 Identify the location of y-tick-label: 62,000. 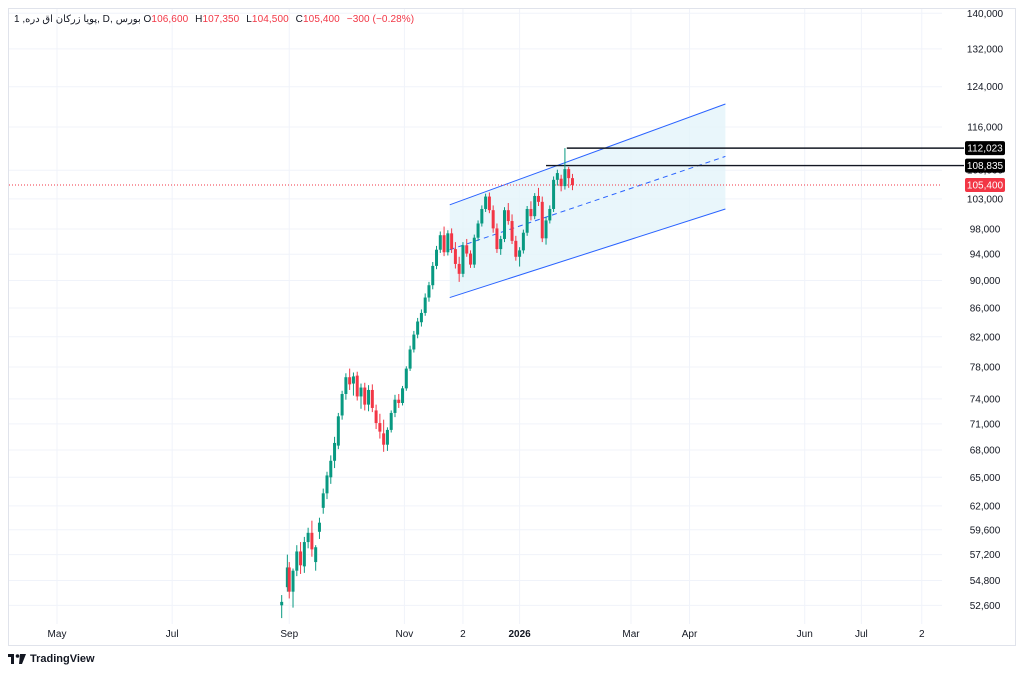
(985, 506).